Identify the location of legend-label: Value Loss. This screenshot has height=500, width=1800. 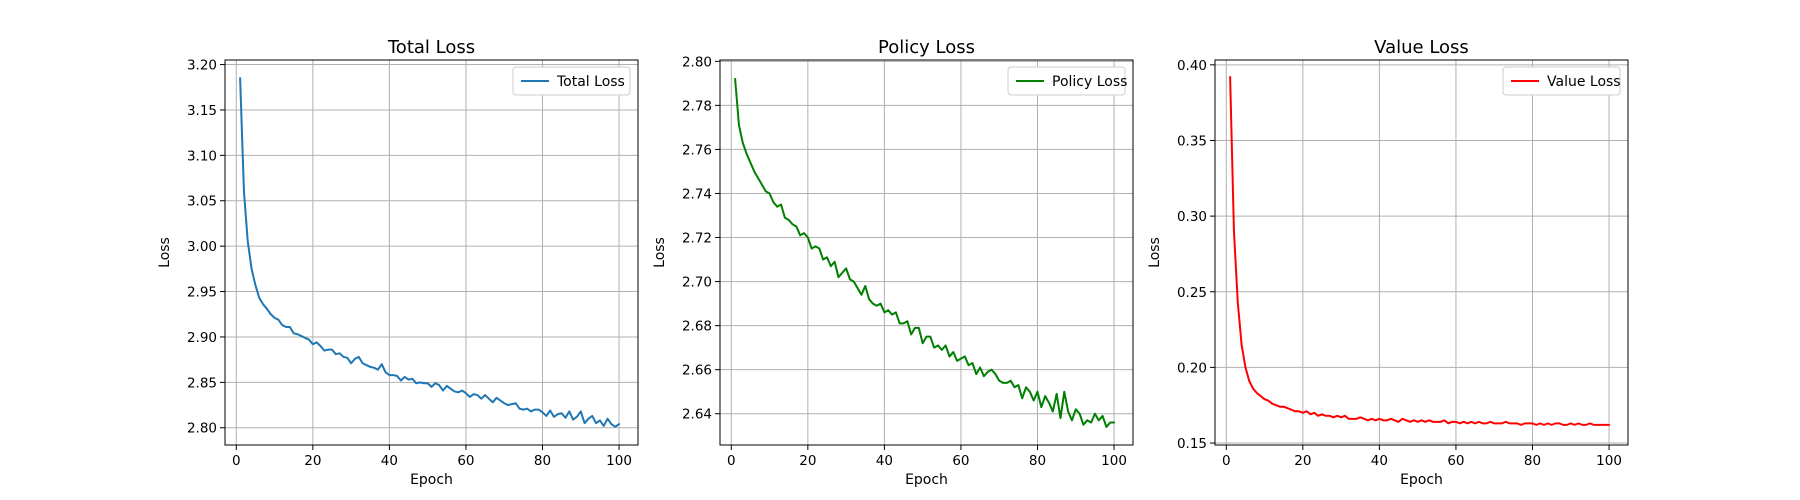
(1584, 82).